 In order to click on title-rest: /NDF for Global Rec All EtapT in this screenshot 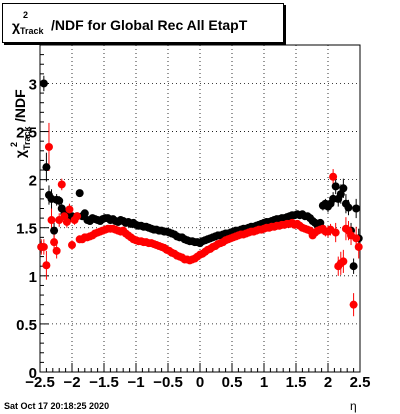, I will do `click(149, 25)`.